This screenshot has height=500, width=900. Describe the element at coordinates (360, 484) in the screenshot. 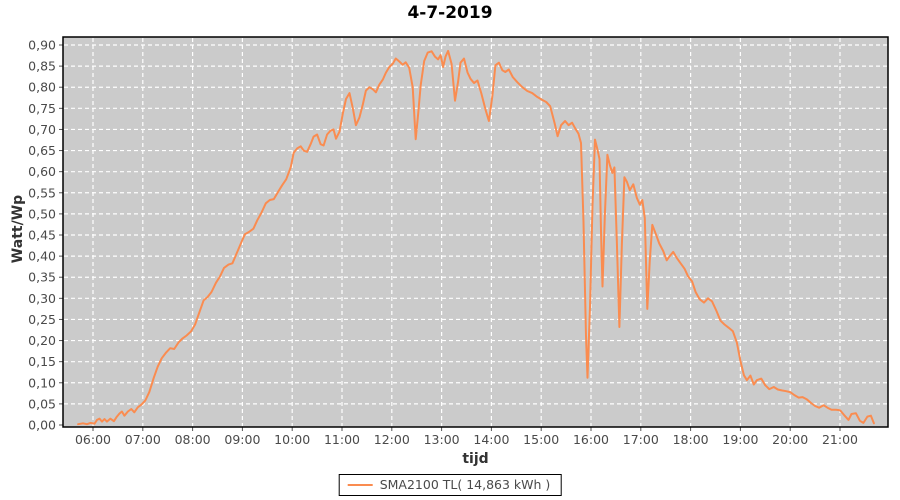

I see `legend-line-swatch` at that location.